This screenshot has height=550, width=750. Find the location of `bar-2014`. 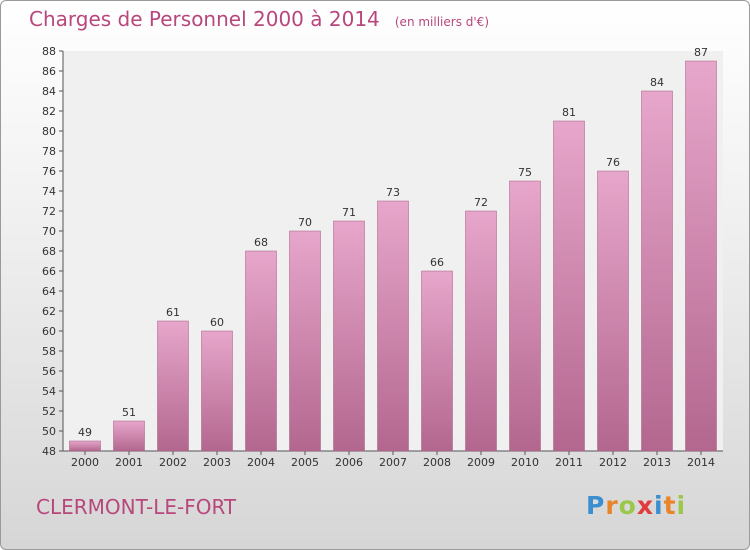

bar-2014 is located at coordinates (701, 256).